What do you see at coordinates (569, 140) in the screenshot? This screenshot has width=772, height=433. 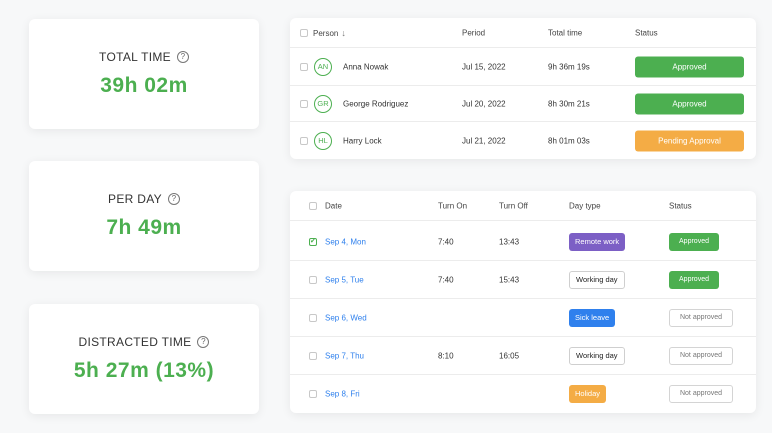 I see `total-time-value: 8h 01m 03s` at bounding box center [569, 140].